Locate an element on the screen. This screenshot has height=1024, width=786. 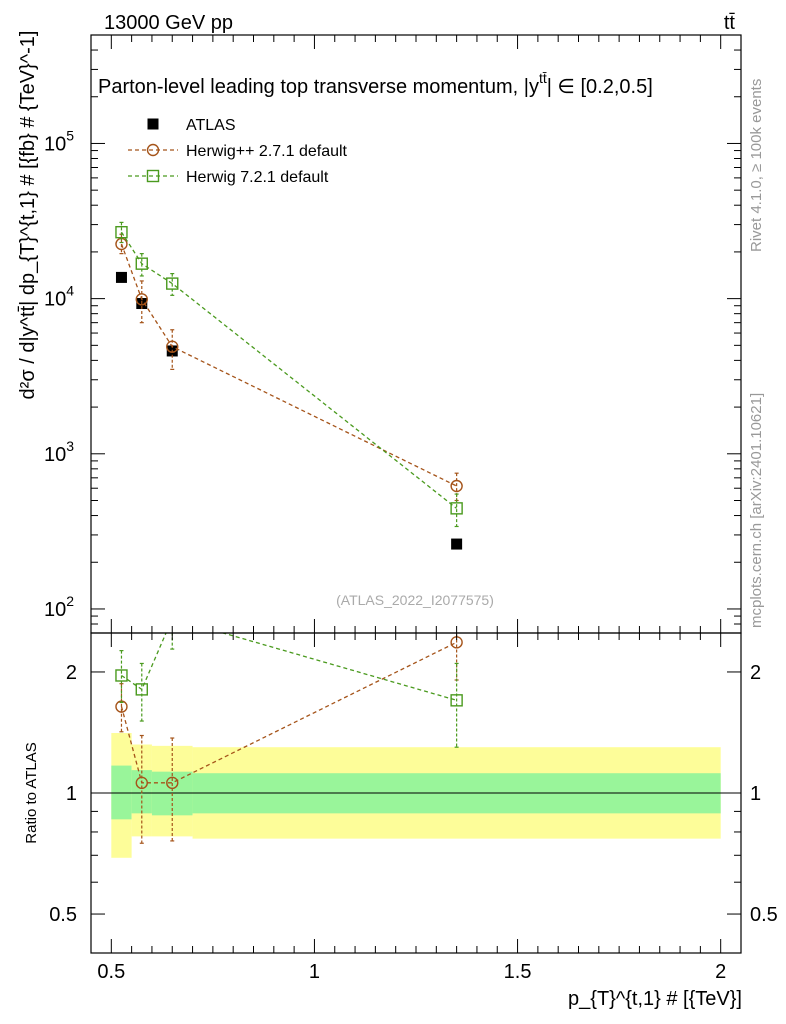
main-y-tick-label: 10⁴ is located at coordinates (59, 297).